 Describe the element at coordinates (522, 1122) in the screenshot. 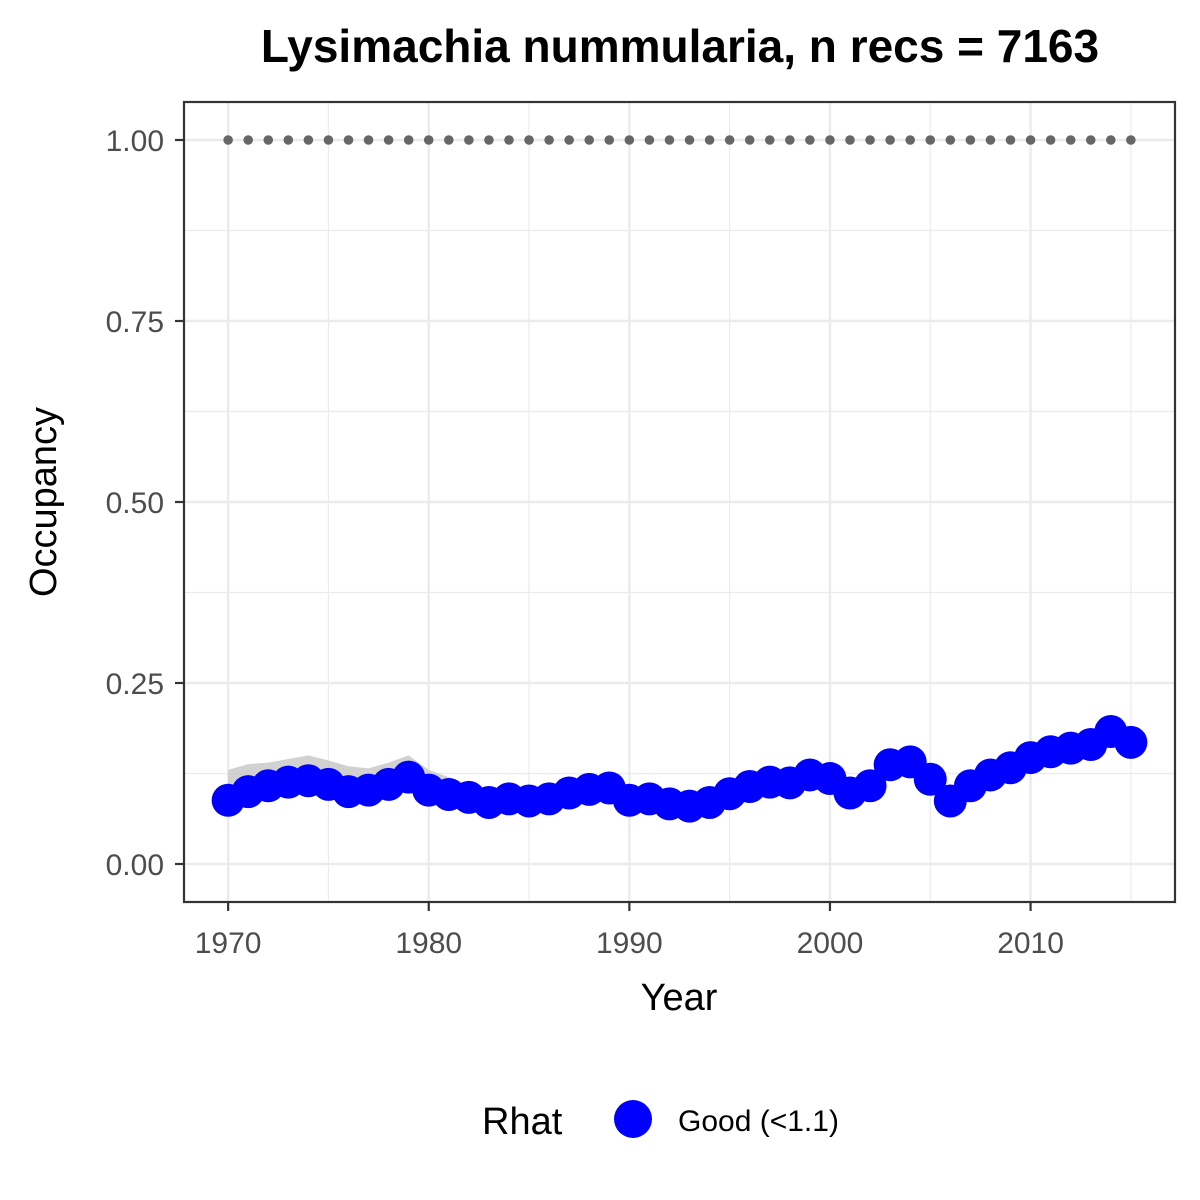

I see `legend-title: Rhat` at that location.